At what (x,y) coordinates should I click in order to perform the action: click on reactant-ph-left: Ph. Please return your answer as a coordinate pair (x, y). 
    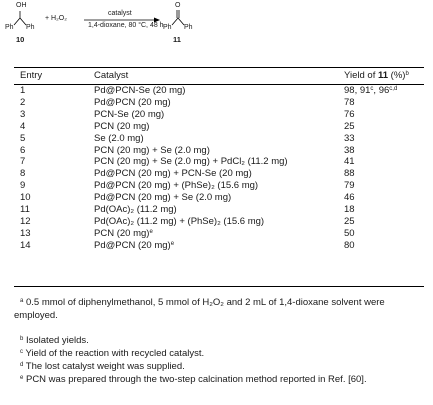
    Looking at the image, I should click on (9, 27).